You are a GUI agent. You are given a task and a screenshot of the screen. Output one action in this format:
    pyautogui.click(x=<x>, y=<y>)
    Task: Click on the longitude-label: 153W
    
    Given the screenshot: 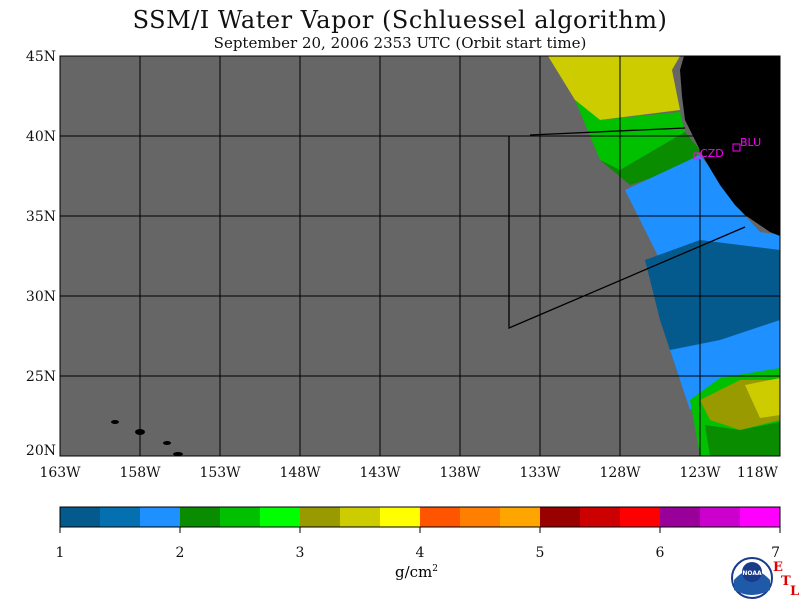 What is the action you would take?
    pyautogui.click(x=220, y=473)
    